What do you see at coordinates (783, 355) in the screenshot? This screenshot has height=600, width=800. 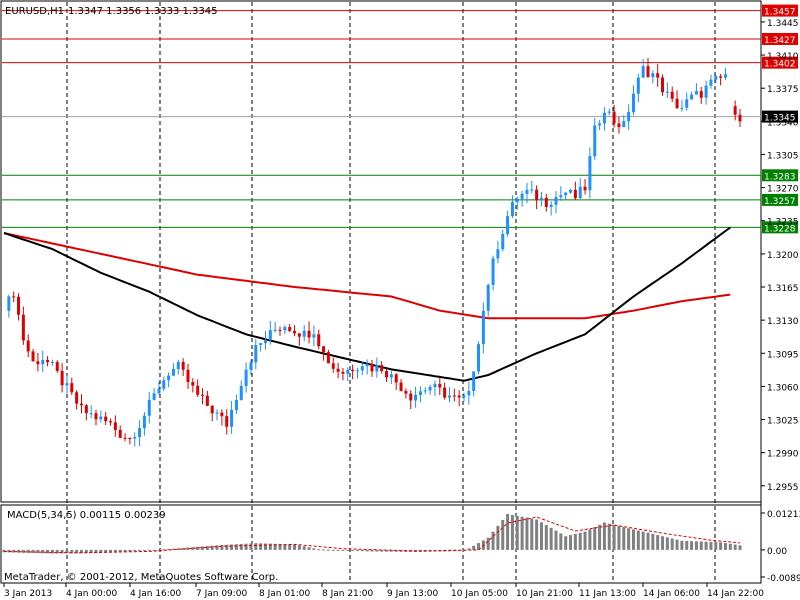 I see `price-tick-label: 1.3095` at bounding box center [783, 355].